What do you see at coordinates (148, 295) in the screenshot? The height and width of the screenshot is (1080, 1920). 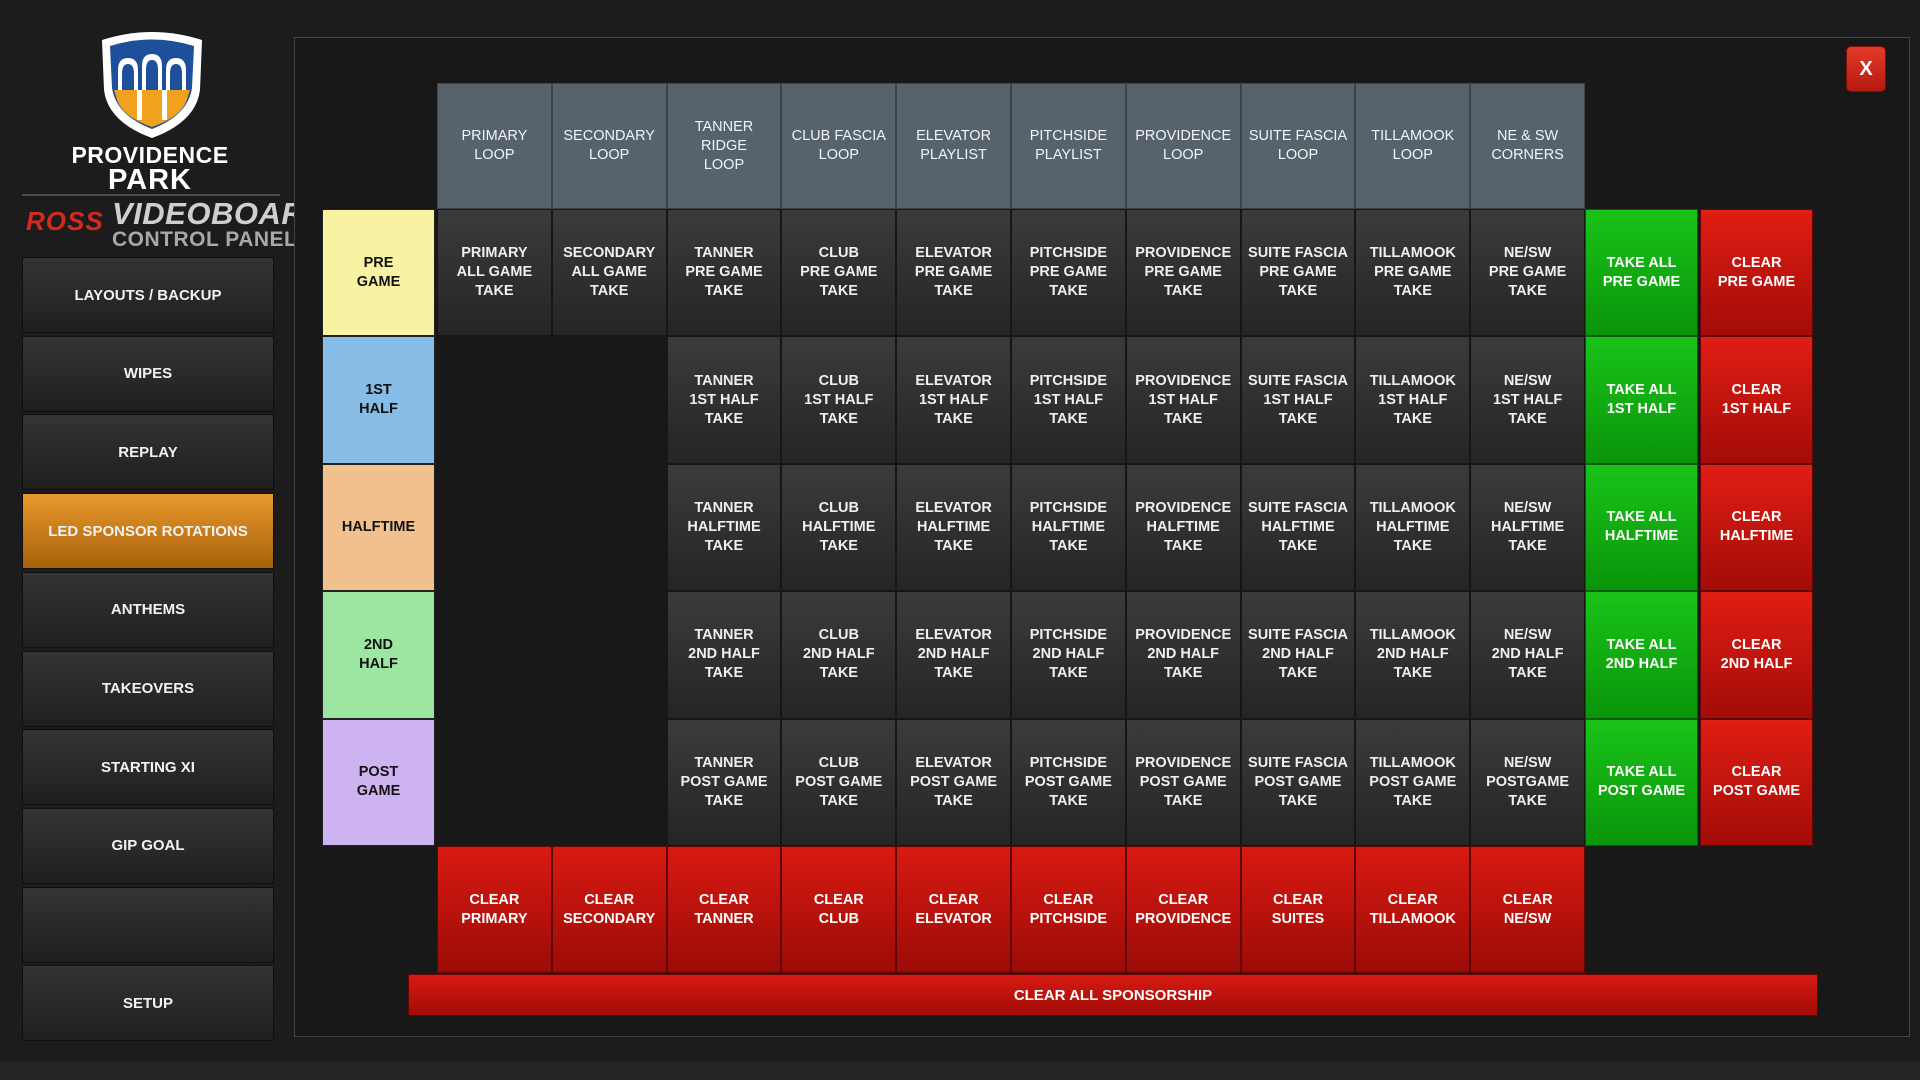 I see `sidebar-item-layouts-backup: LAYOUTS / BACKUP` at bounding box center [148, 295].